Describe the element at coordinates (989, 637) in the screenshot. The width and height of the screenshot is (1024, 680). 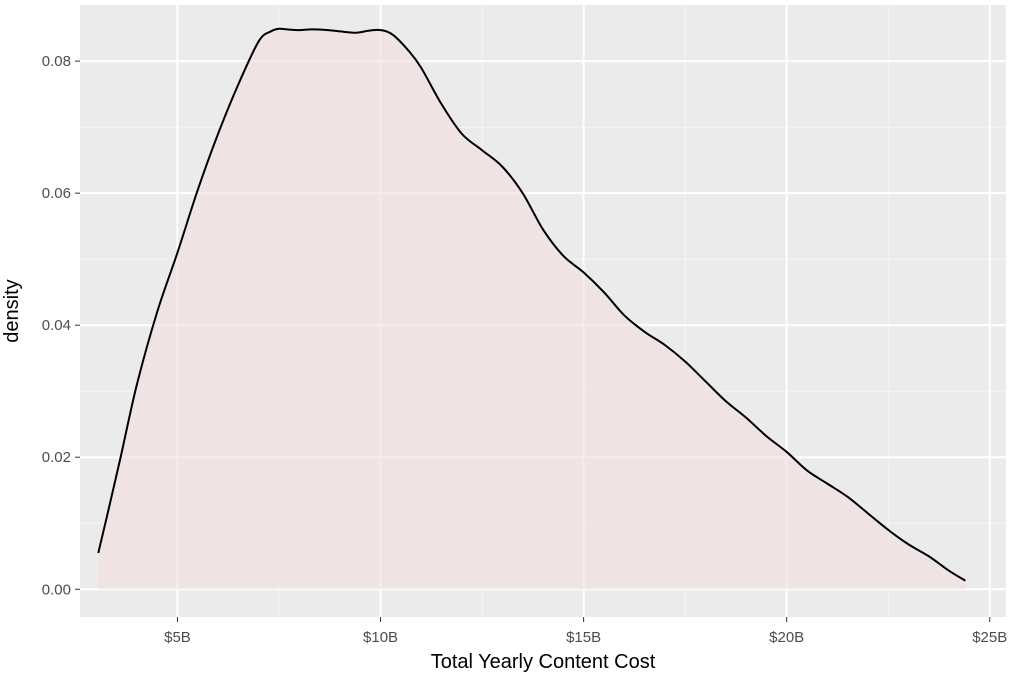
I see `x-tick-label: $25B` at that location.